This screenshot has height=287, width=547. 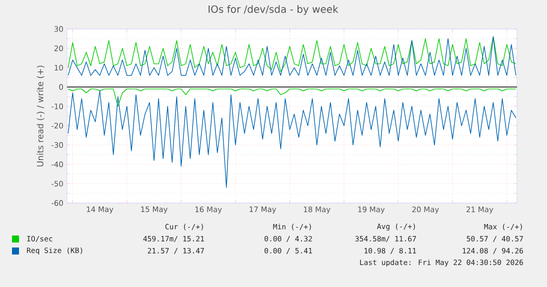 What do you see at coordinates (40, 116) in the screenshot?
I see `y-axis-title: Units read (-) / write (+)` at bounding box center [40, 116].